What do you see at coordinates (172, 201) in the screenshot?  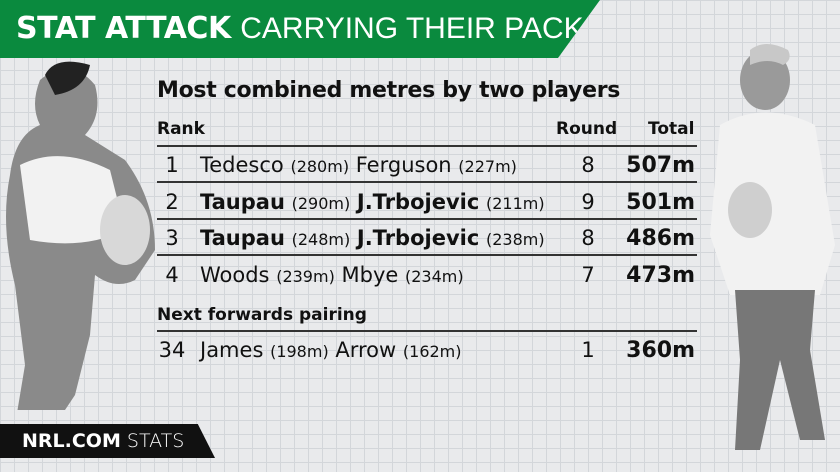 I see `rank: 2` at bounding box center [172, 201].